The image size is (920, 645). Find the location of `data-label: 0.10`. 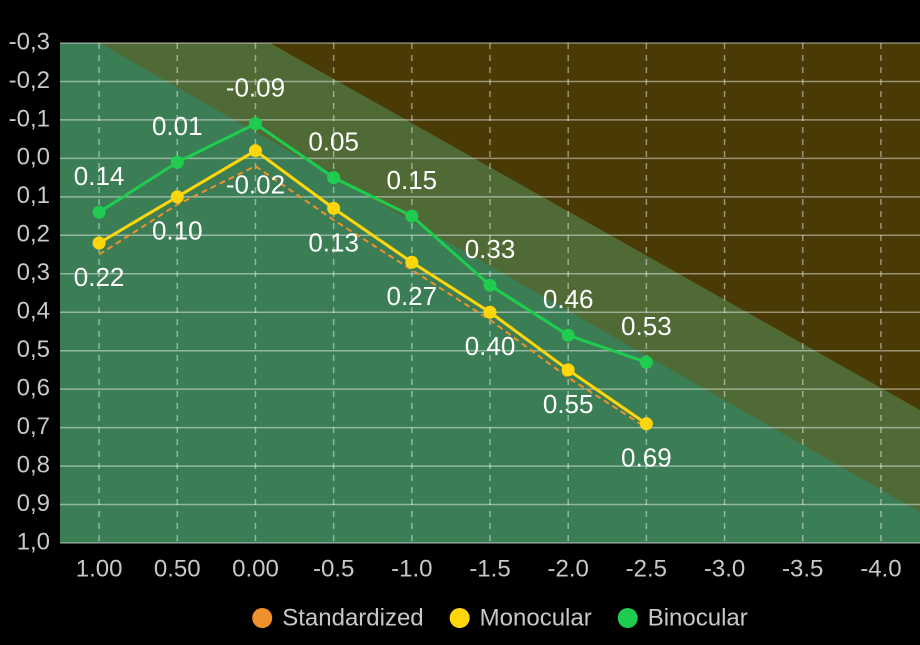

data-label: 0.10 is located at coordinates (177, 231).